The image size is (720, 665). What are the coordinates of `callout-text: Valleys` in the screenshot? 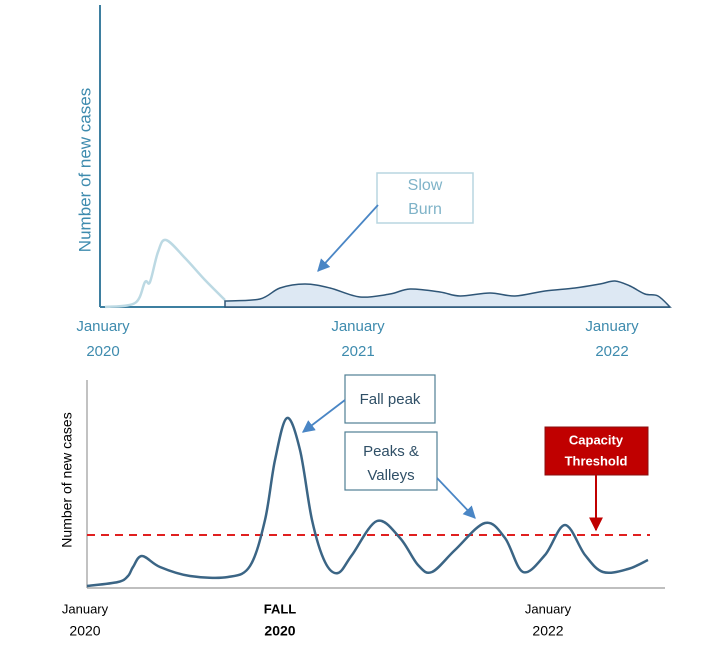 It's located at (390, 475).